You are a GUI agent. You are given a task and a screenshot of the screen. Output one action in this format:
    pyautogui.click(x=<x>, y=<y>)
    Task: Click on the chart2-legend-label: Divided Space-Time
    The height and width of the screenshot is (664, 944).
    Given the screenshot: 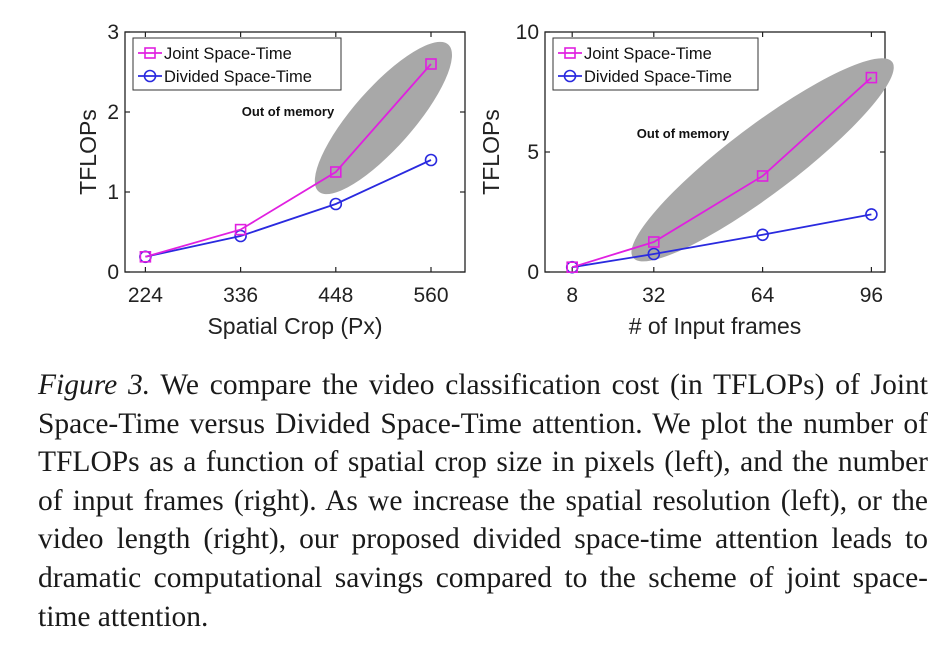 What is the action you would take?
    pyautogui.click(x=658, y=77)
    